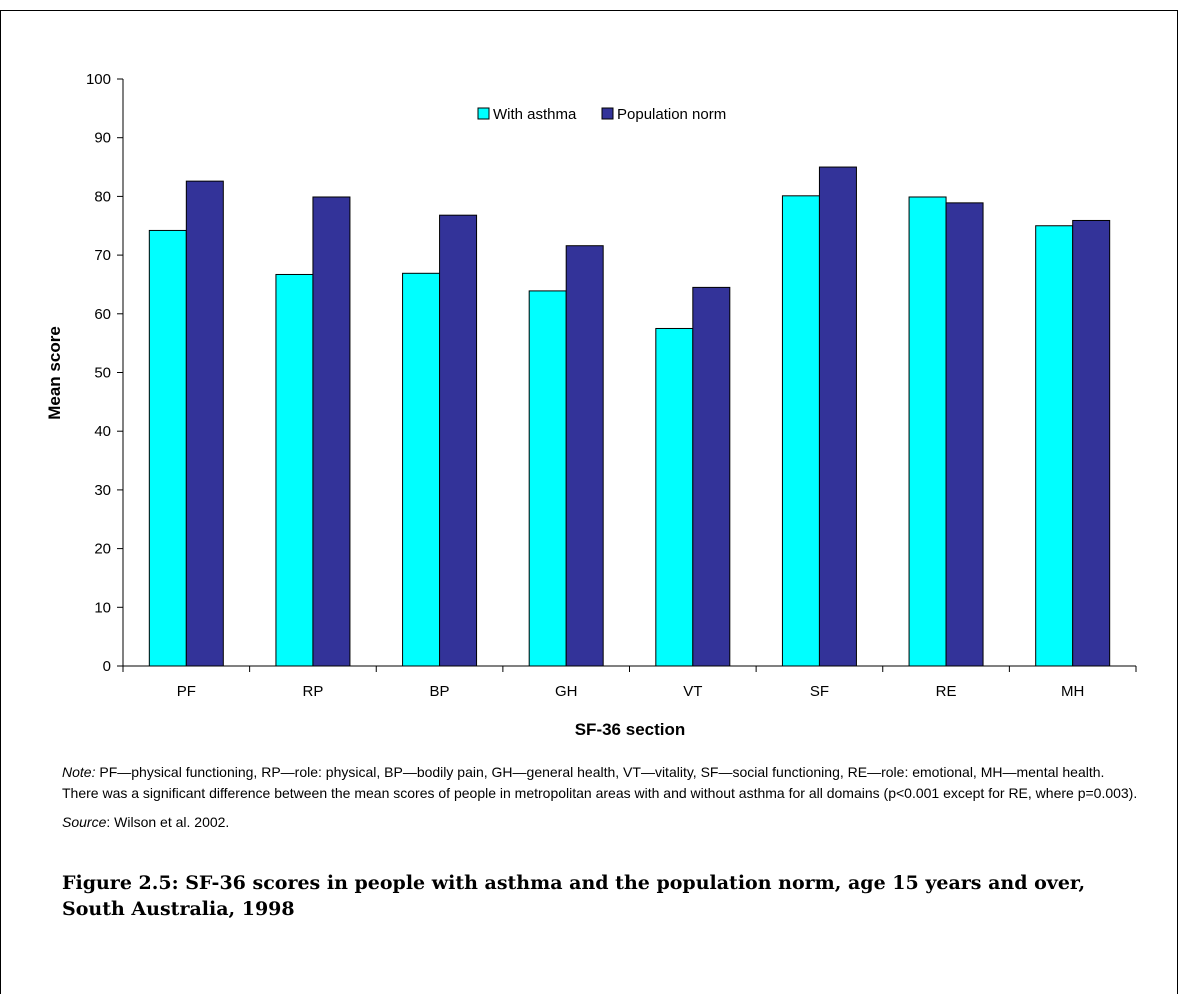  What do you see at coordinates (79, 772) in the screenshot?
I see `note-label: Note:` at bounding box center [79, 772].